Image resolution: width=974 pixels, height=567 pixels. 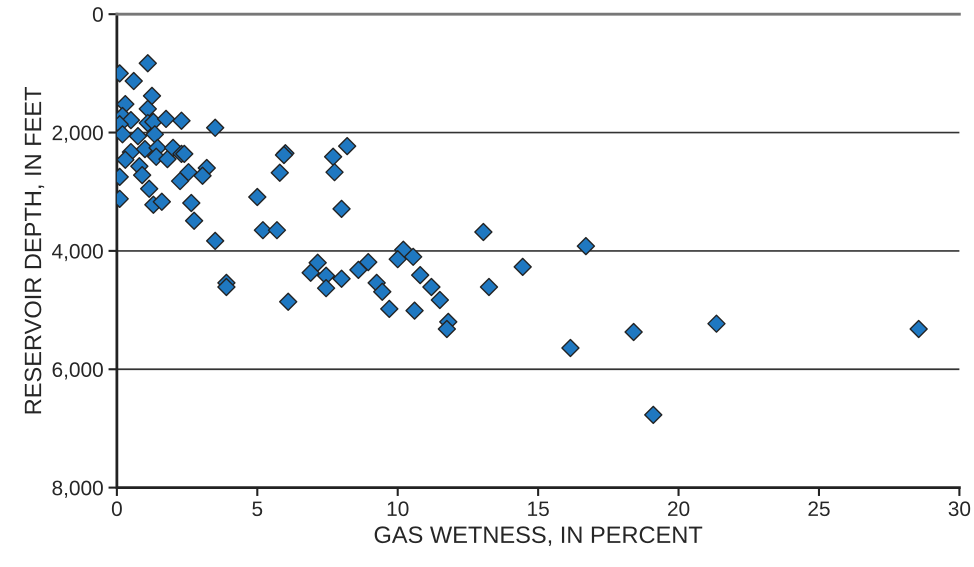 I want to click on x-tick-label: 10, so click(x=398, y=508).